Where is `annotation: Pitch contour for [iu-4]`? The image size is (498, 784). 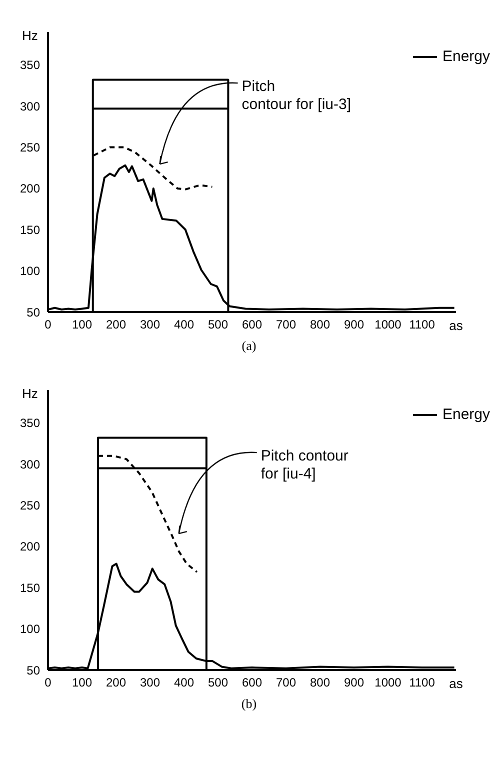 annotation: Pitch contour for [iu-4] is located at coordinates (304, 465).